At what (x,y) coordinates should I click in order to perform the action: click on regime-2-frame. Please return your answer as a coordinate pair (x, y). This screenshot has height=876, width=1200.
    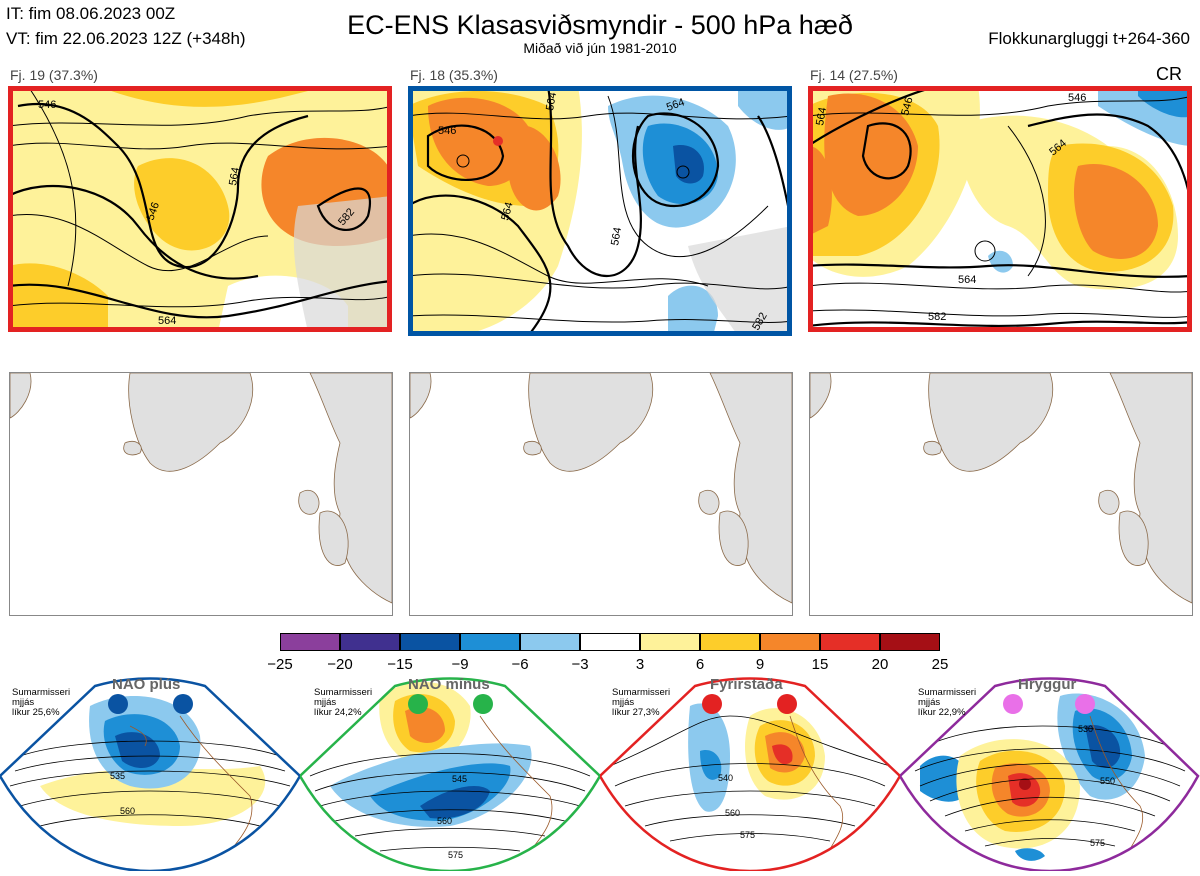
    Looking at the image, I should click on (450, 775).